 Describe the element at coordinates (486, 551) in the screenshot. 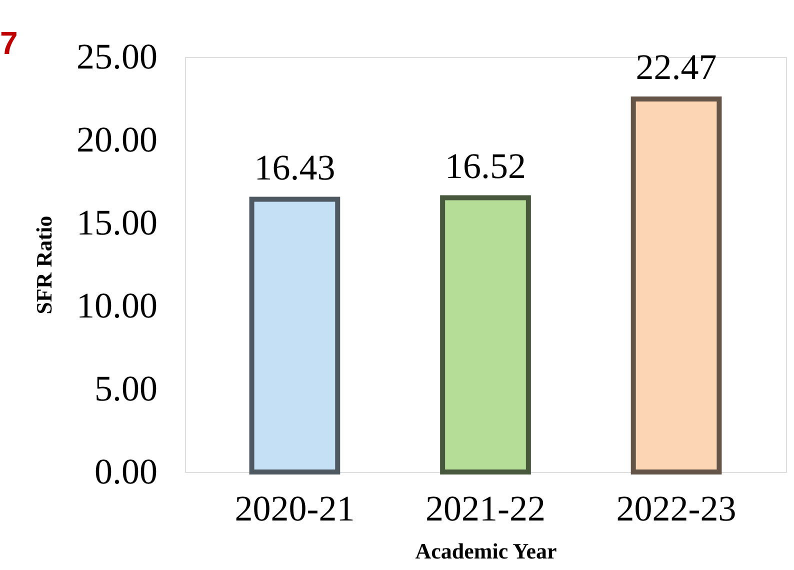

I see `x-axis-title: Academic Year` at that location.